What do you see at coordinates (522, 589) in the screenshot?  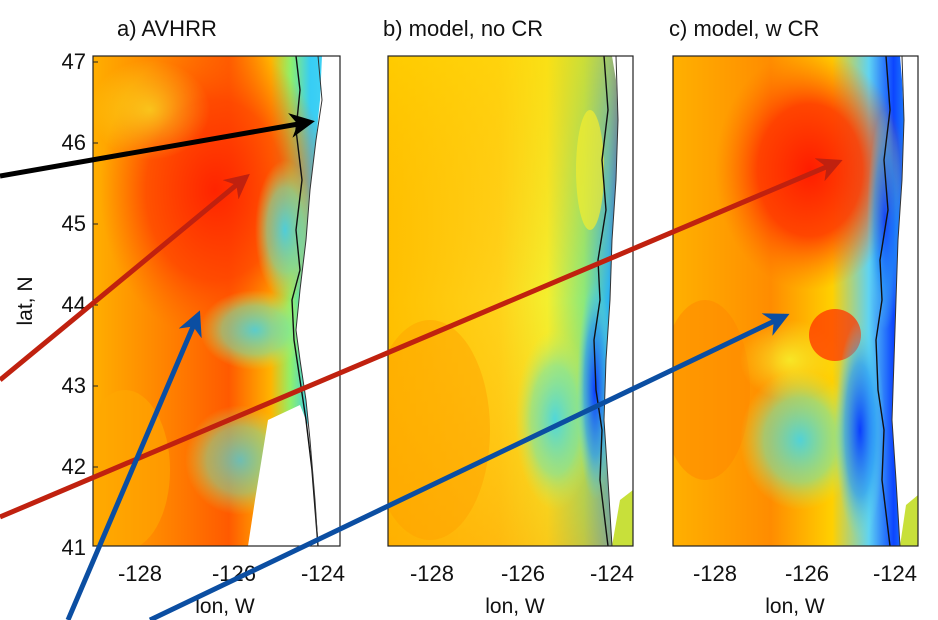 I see `panel-b-x-axis: -128 -126 -124 lon, W` at bounding box center [522, 589].